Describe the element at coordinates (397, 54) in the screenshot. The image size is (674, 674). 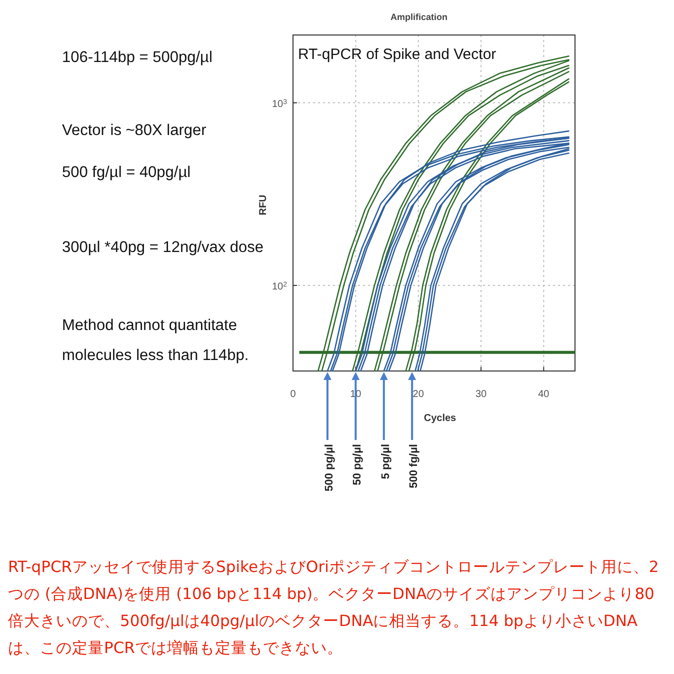
I see `text: RT-qPCR of Spike and Vector` at that location.